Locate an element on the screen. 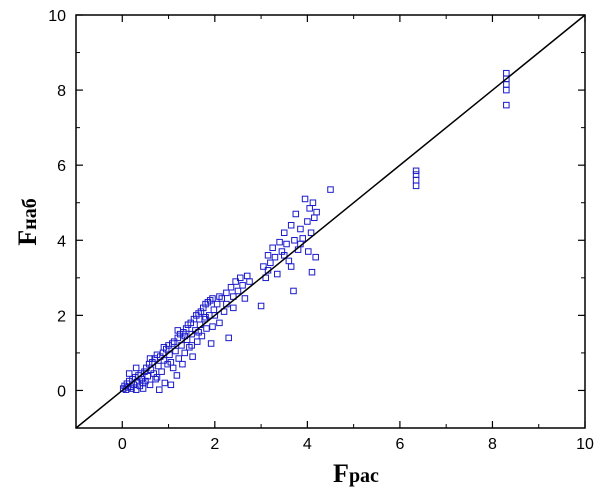  y-axis-title: Fнаб is located at coordinates (27, 221).